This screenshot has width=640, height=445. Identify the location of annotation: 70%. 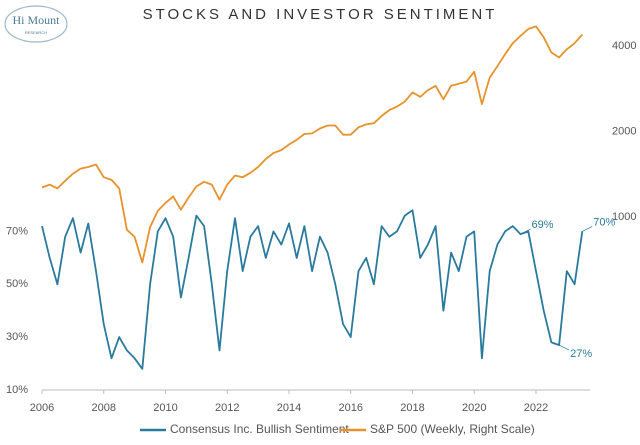
(604, 222).